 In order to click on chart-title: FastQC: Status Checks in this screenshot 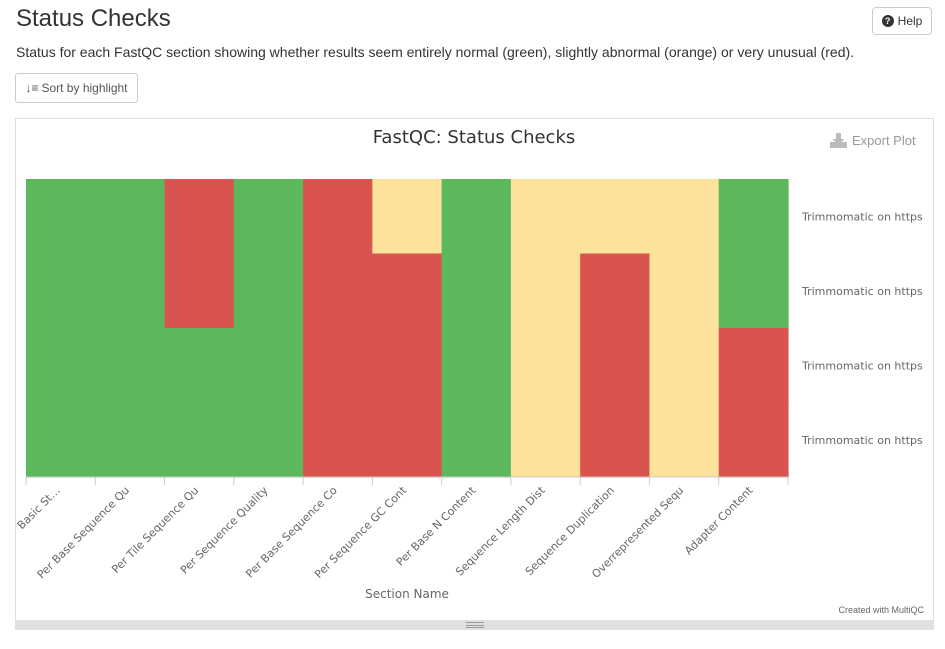, I will do `click(474, 137)`.